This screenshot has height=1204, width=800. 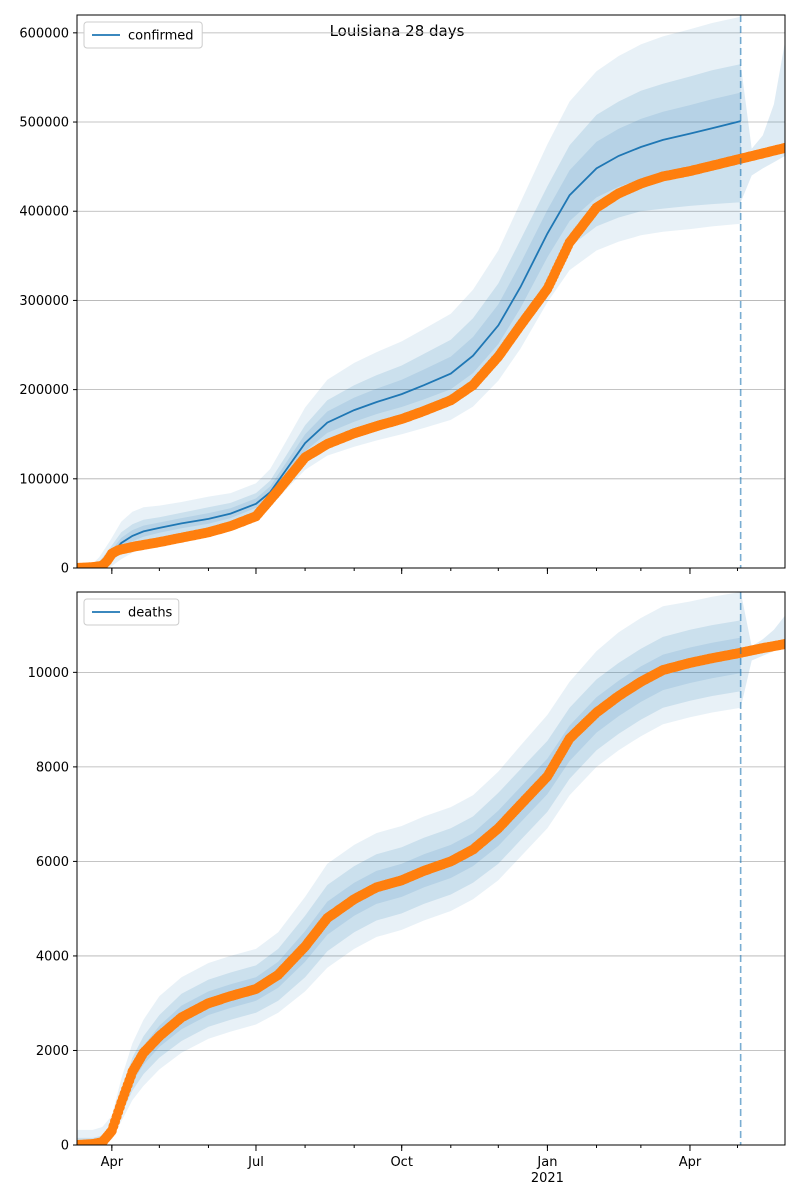 What do you see at coordinates (48, 673) in the screenshot?
I see `y-tick-label: 10000` at bounding box center [48, 673].